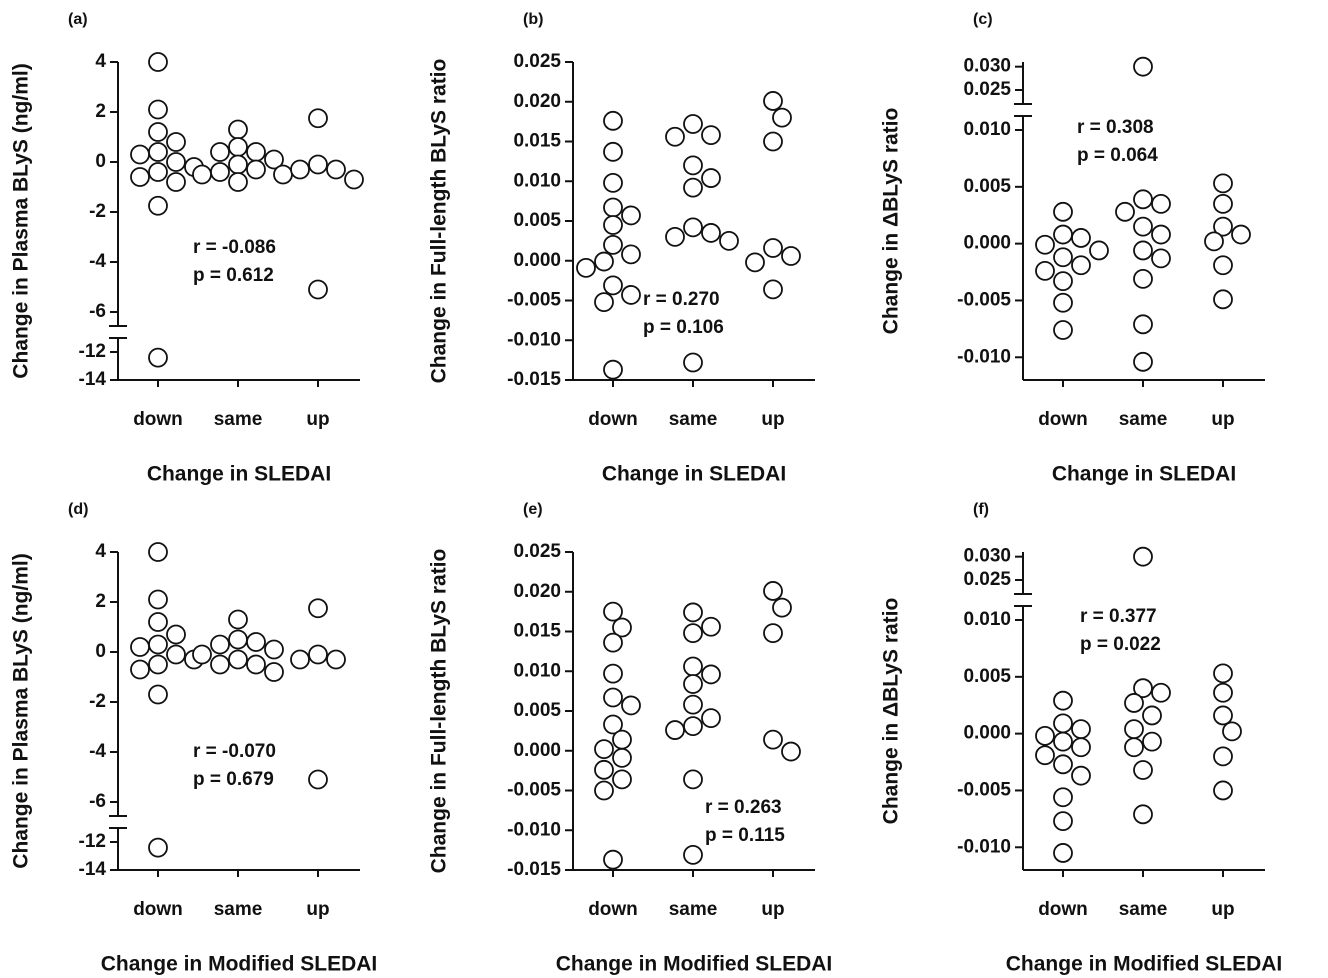  I want to click on annotation: p = 0.115, so click(745, 835).